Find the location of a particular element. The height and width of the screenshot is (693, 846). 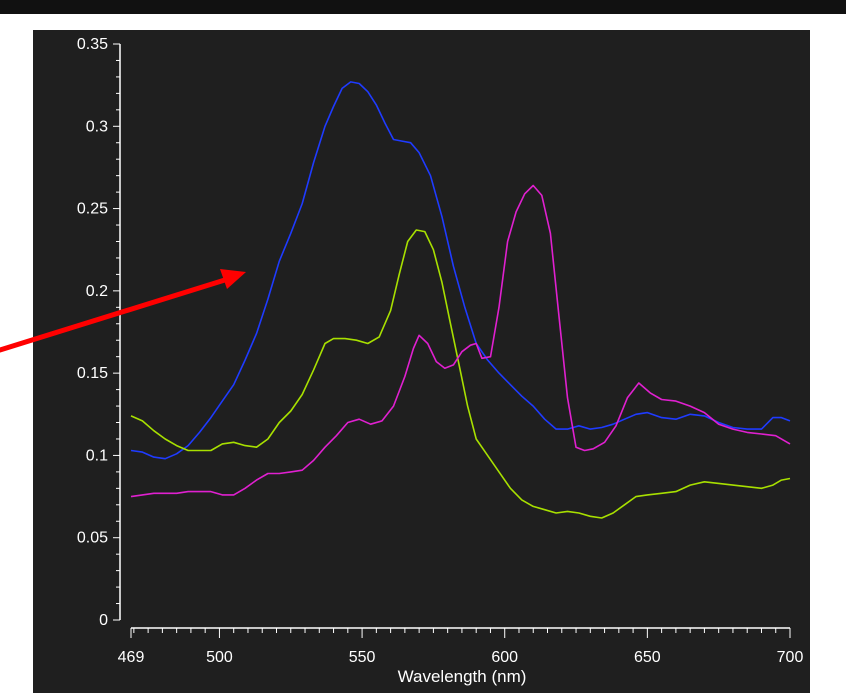

y-tick-label: 0.35 is located at coordinates (92, 44).